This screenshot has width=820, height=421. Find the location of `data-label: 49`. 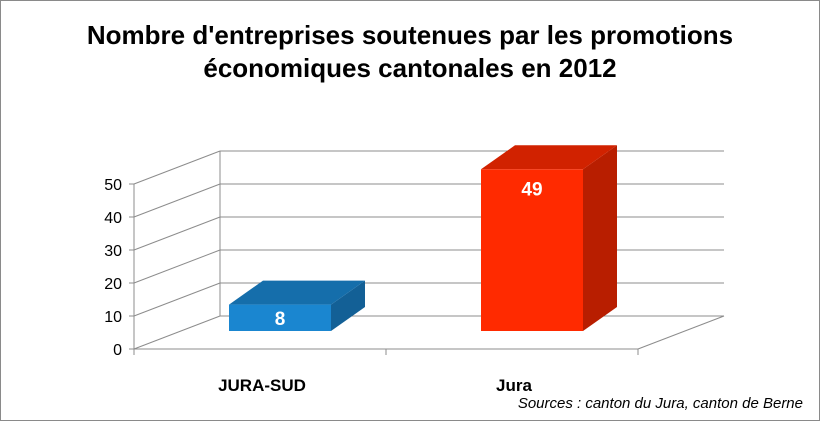

data-label: 49 is located at coordinates (531, 189).